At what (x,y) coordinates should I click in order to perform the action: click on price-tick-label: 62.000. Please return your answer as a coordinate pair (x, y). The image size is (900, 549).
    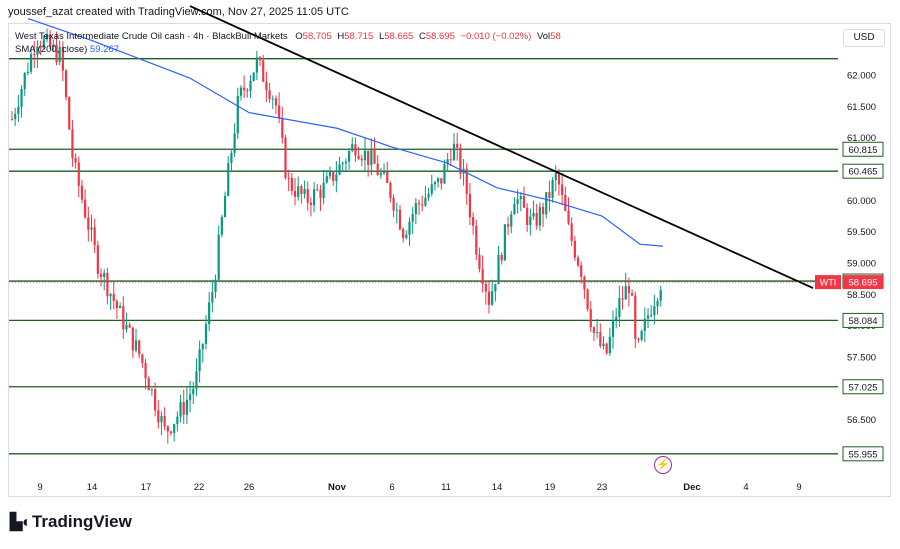
    Looking at the image, I should click on (861, 76).